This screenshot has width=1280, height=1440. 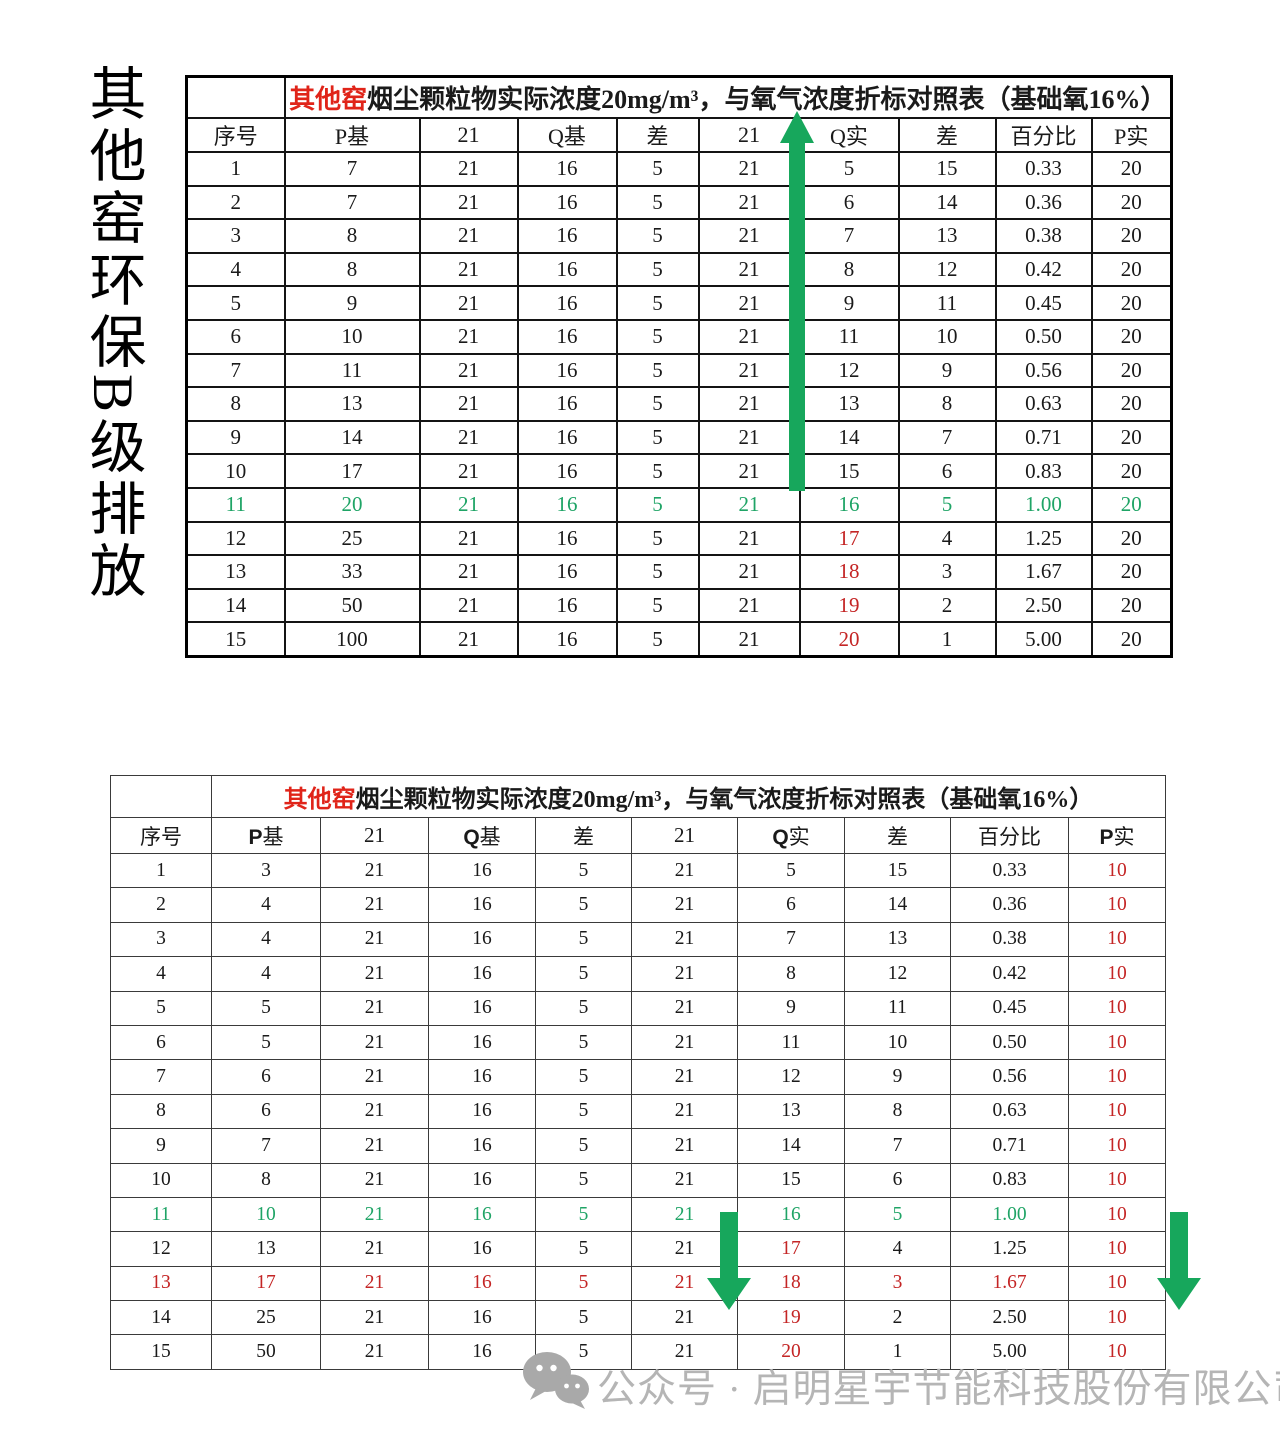 I want to click on table-cell: 14, so click(x=947, y=202).